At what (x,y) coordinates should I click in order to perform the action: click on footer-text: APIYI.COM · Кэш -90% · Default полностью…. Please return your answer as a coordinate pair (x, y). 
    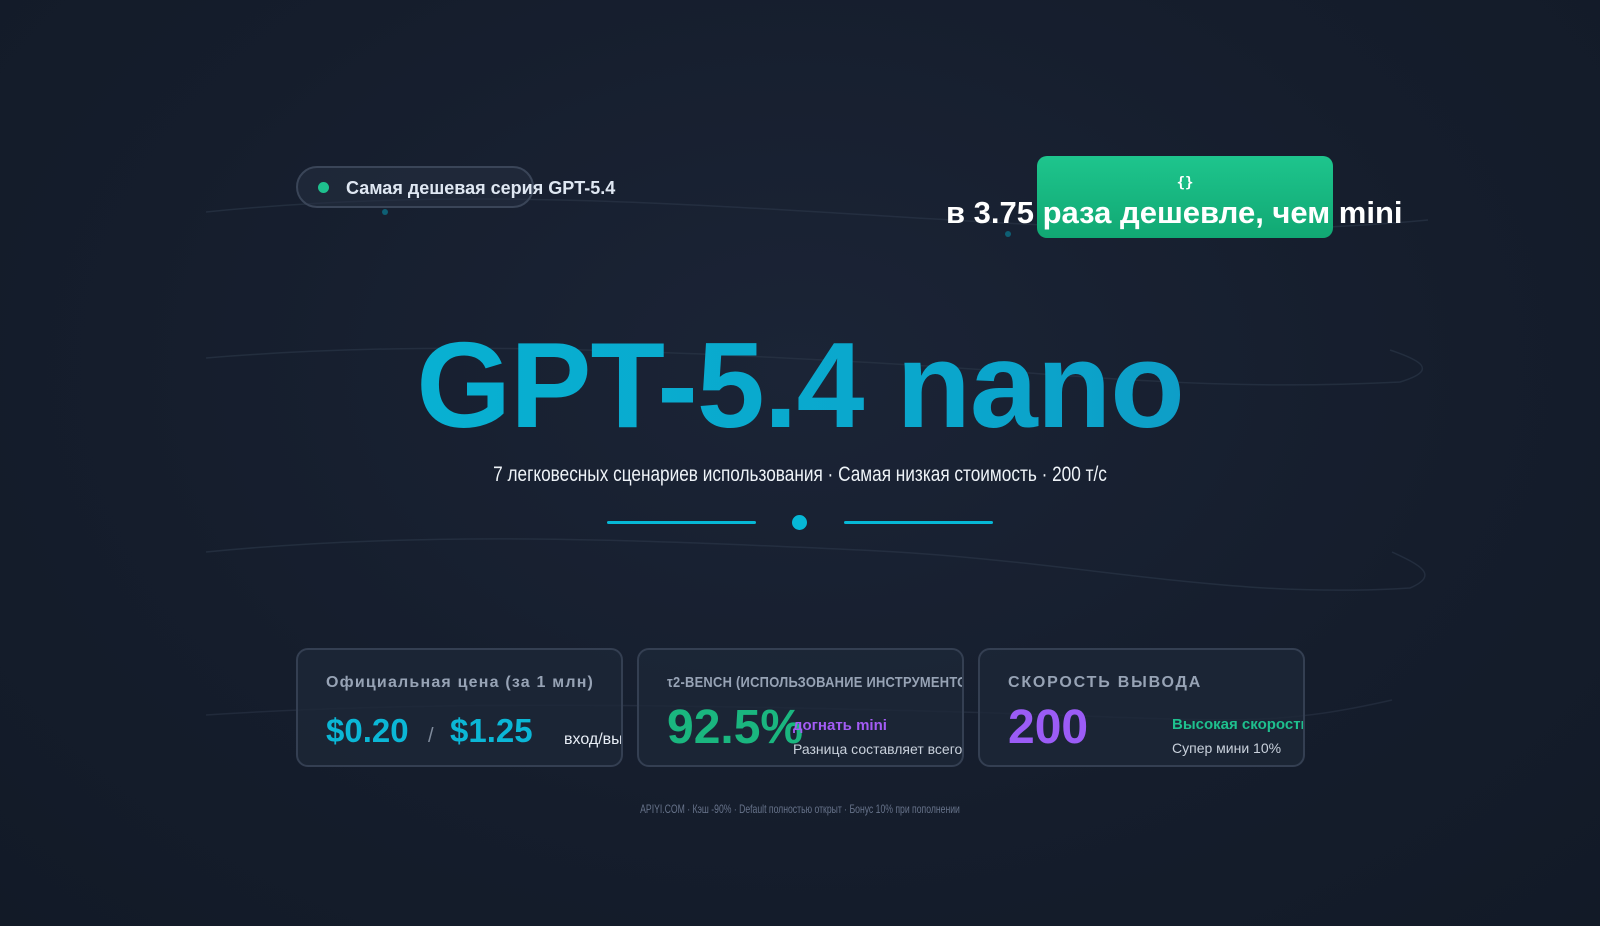
    Looking at the image, I should click on (800, 809).